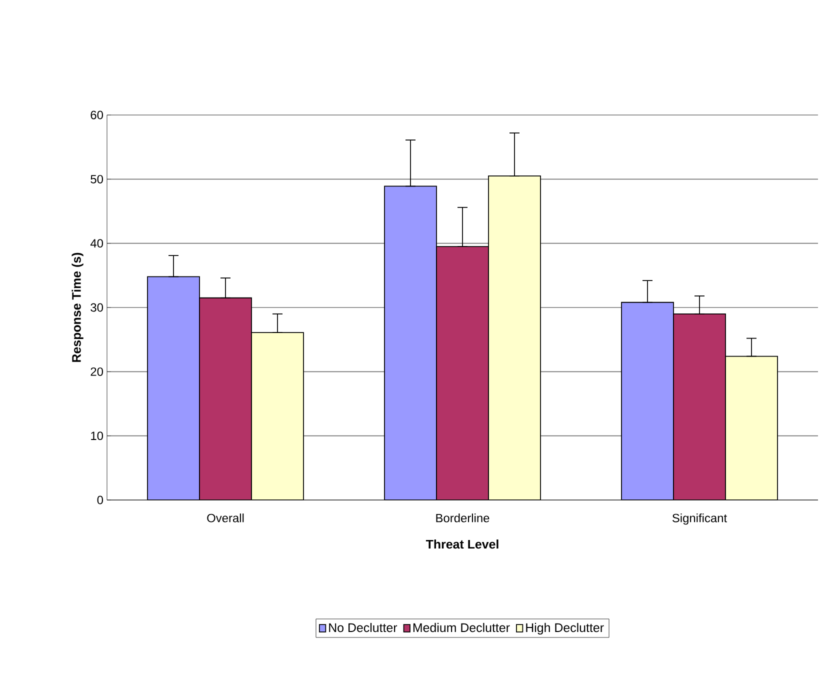 This screenshot has height=677, width=820. What do you see at coordinates (225, 518) in the screenshot?
I see `x-tick-label: Overall` at bounding box center [225, 518].